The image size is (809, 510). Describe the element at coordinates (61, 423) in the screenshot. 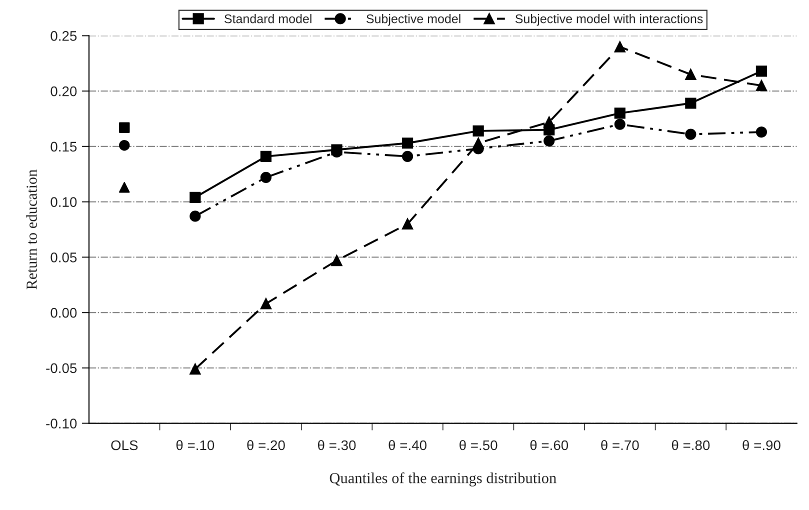

I see `y-tick-label: -0.10` at that location.